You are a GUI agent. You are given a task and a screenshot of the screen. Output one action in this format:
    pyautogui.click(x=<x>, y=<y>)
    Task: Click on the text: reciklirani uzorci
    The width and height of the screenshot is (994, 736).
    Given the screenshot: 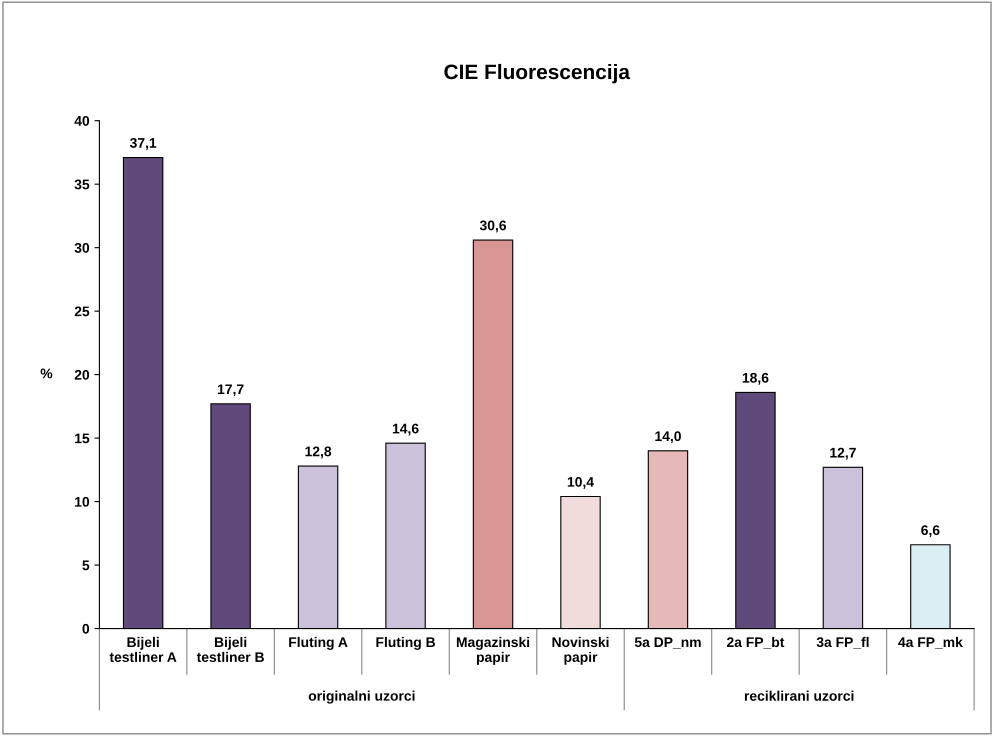 What is the action you would take?
    pyautogui.click(x=799, y=695)
    